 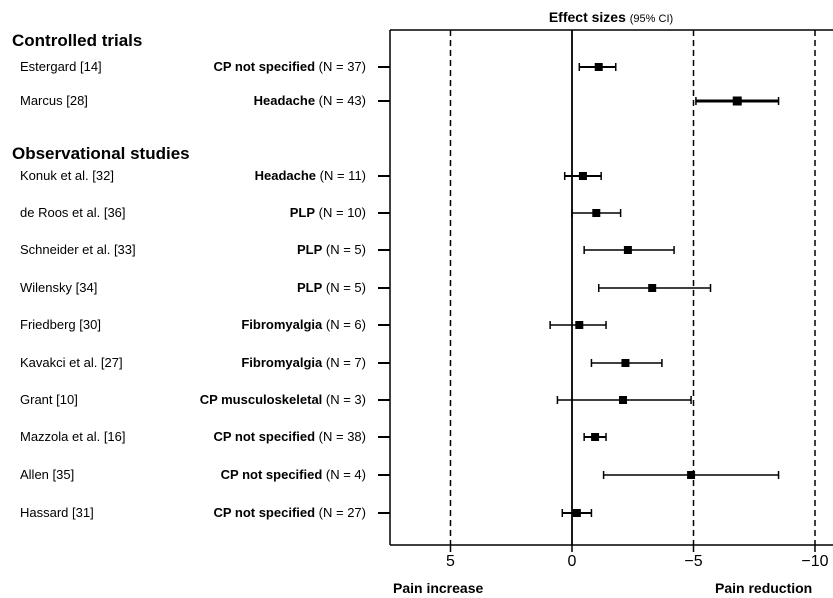 I want to click on sample-size: (N = 11), so click(x=341, y=175).